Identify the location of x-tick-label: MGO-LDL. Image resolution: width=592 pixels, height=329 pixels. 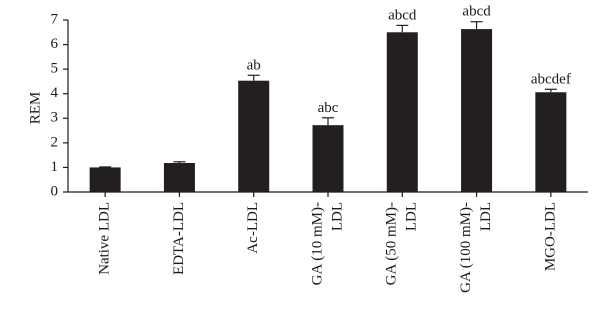
(550, 236).